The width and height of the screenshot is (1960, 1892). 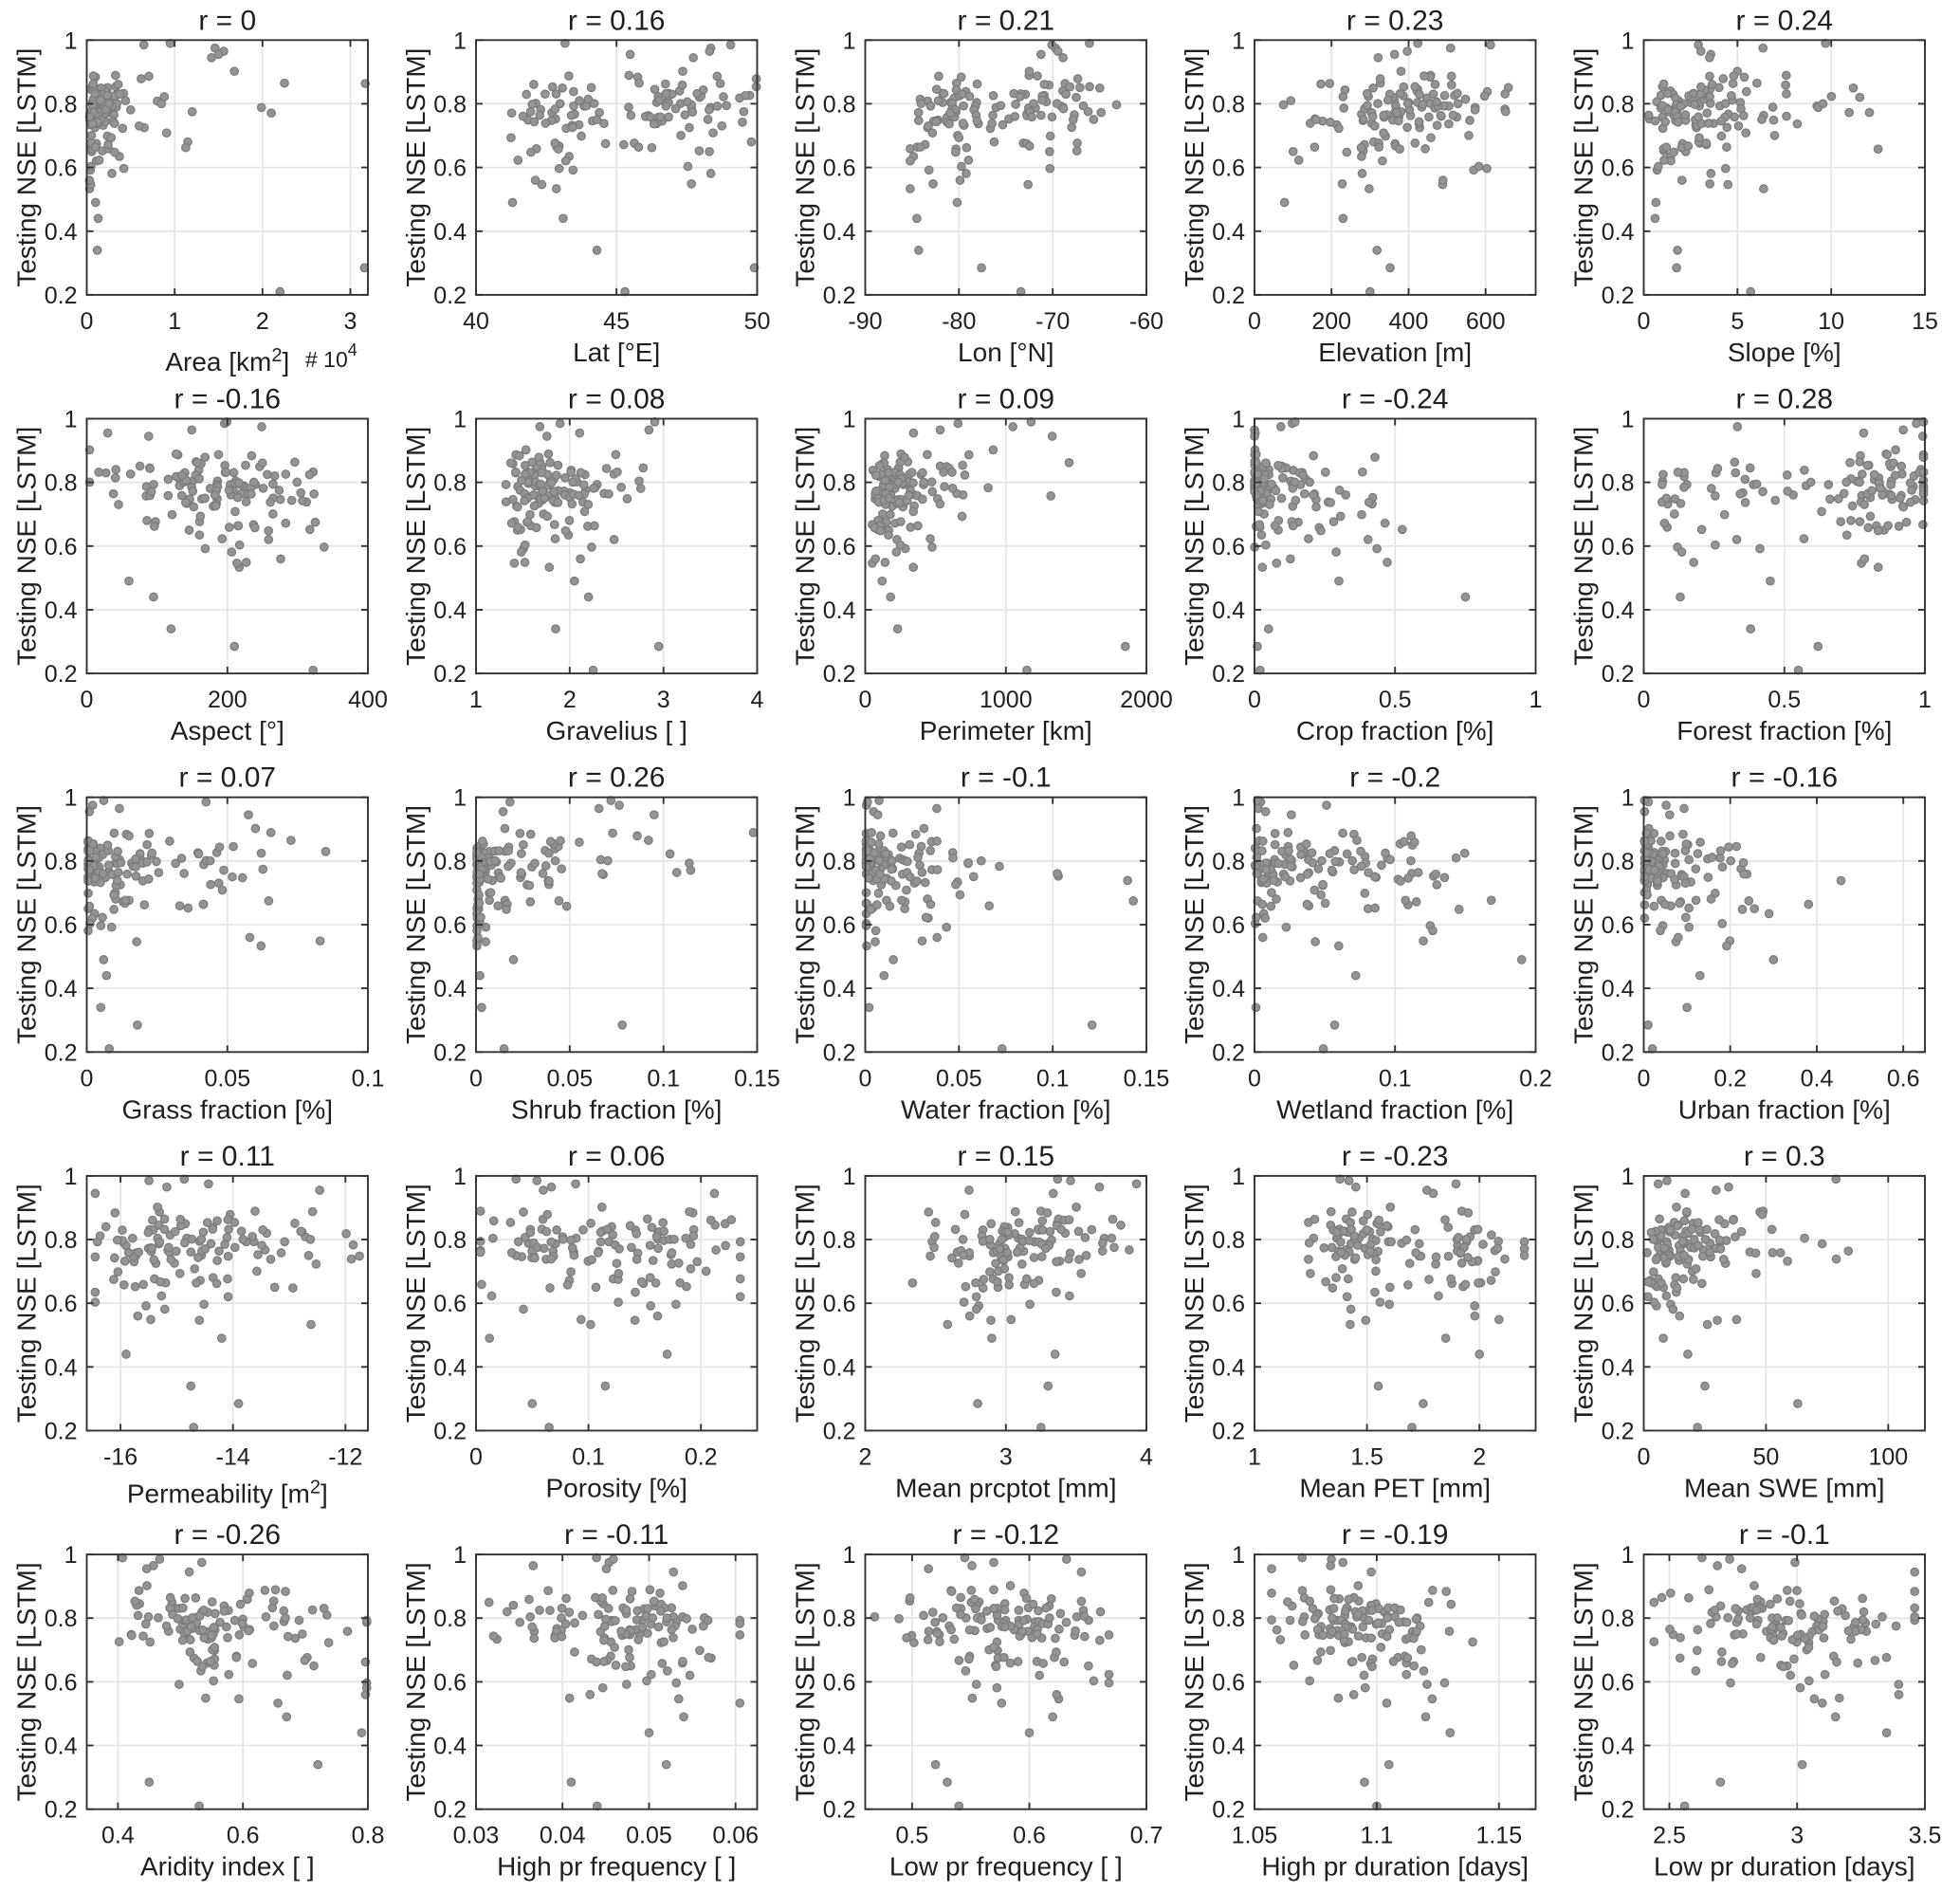 I want to click on svg-text: 1.5, so click(x=1366, y=1457).